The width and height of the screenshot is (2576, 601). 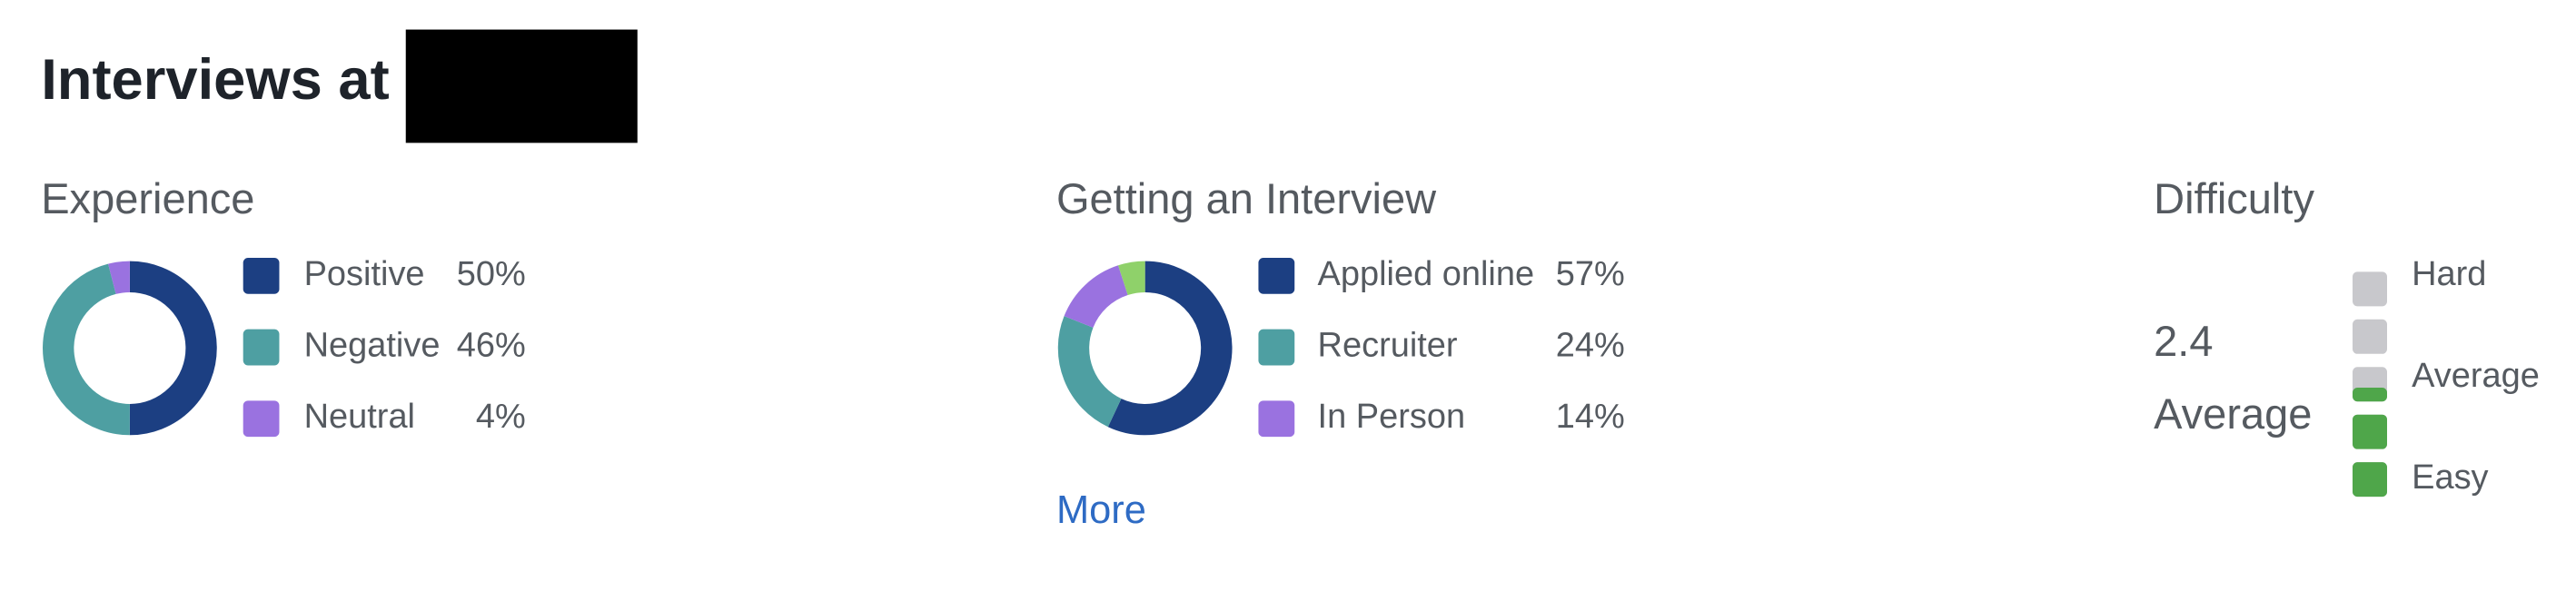 What do you see at coordinates (1388, 346) in the screenshot?
I see `legend-label: Recruiter` at bounding box center [1388, 346].